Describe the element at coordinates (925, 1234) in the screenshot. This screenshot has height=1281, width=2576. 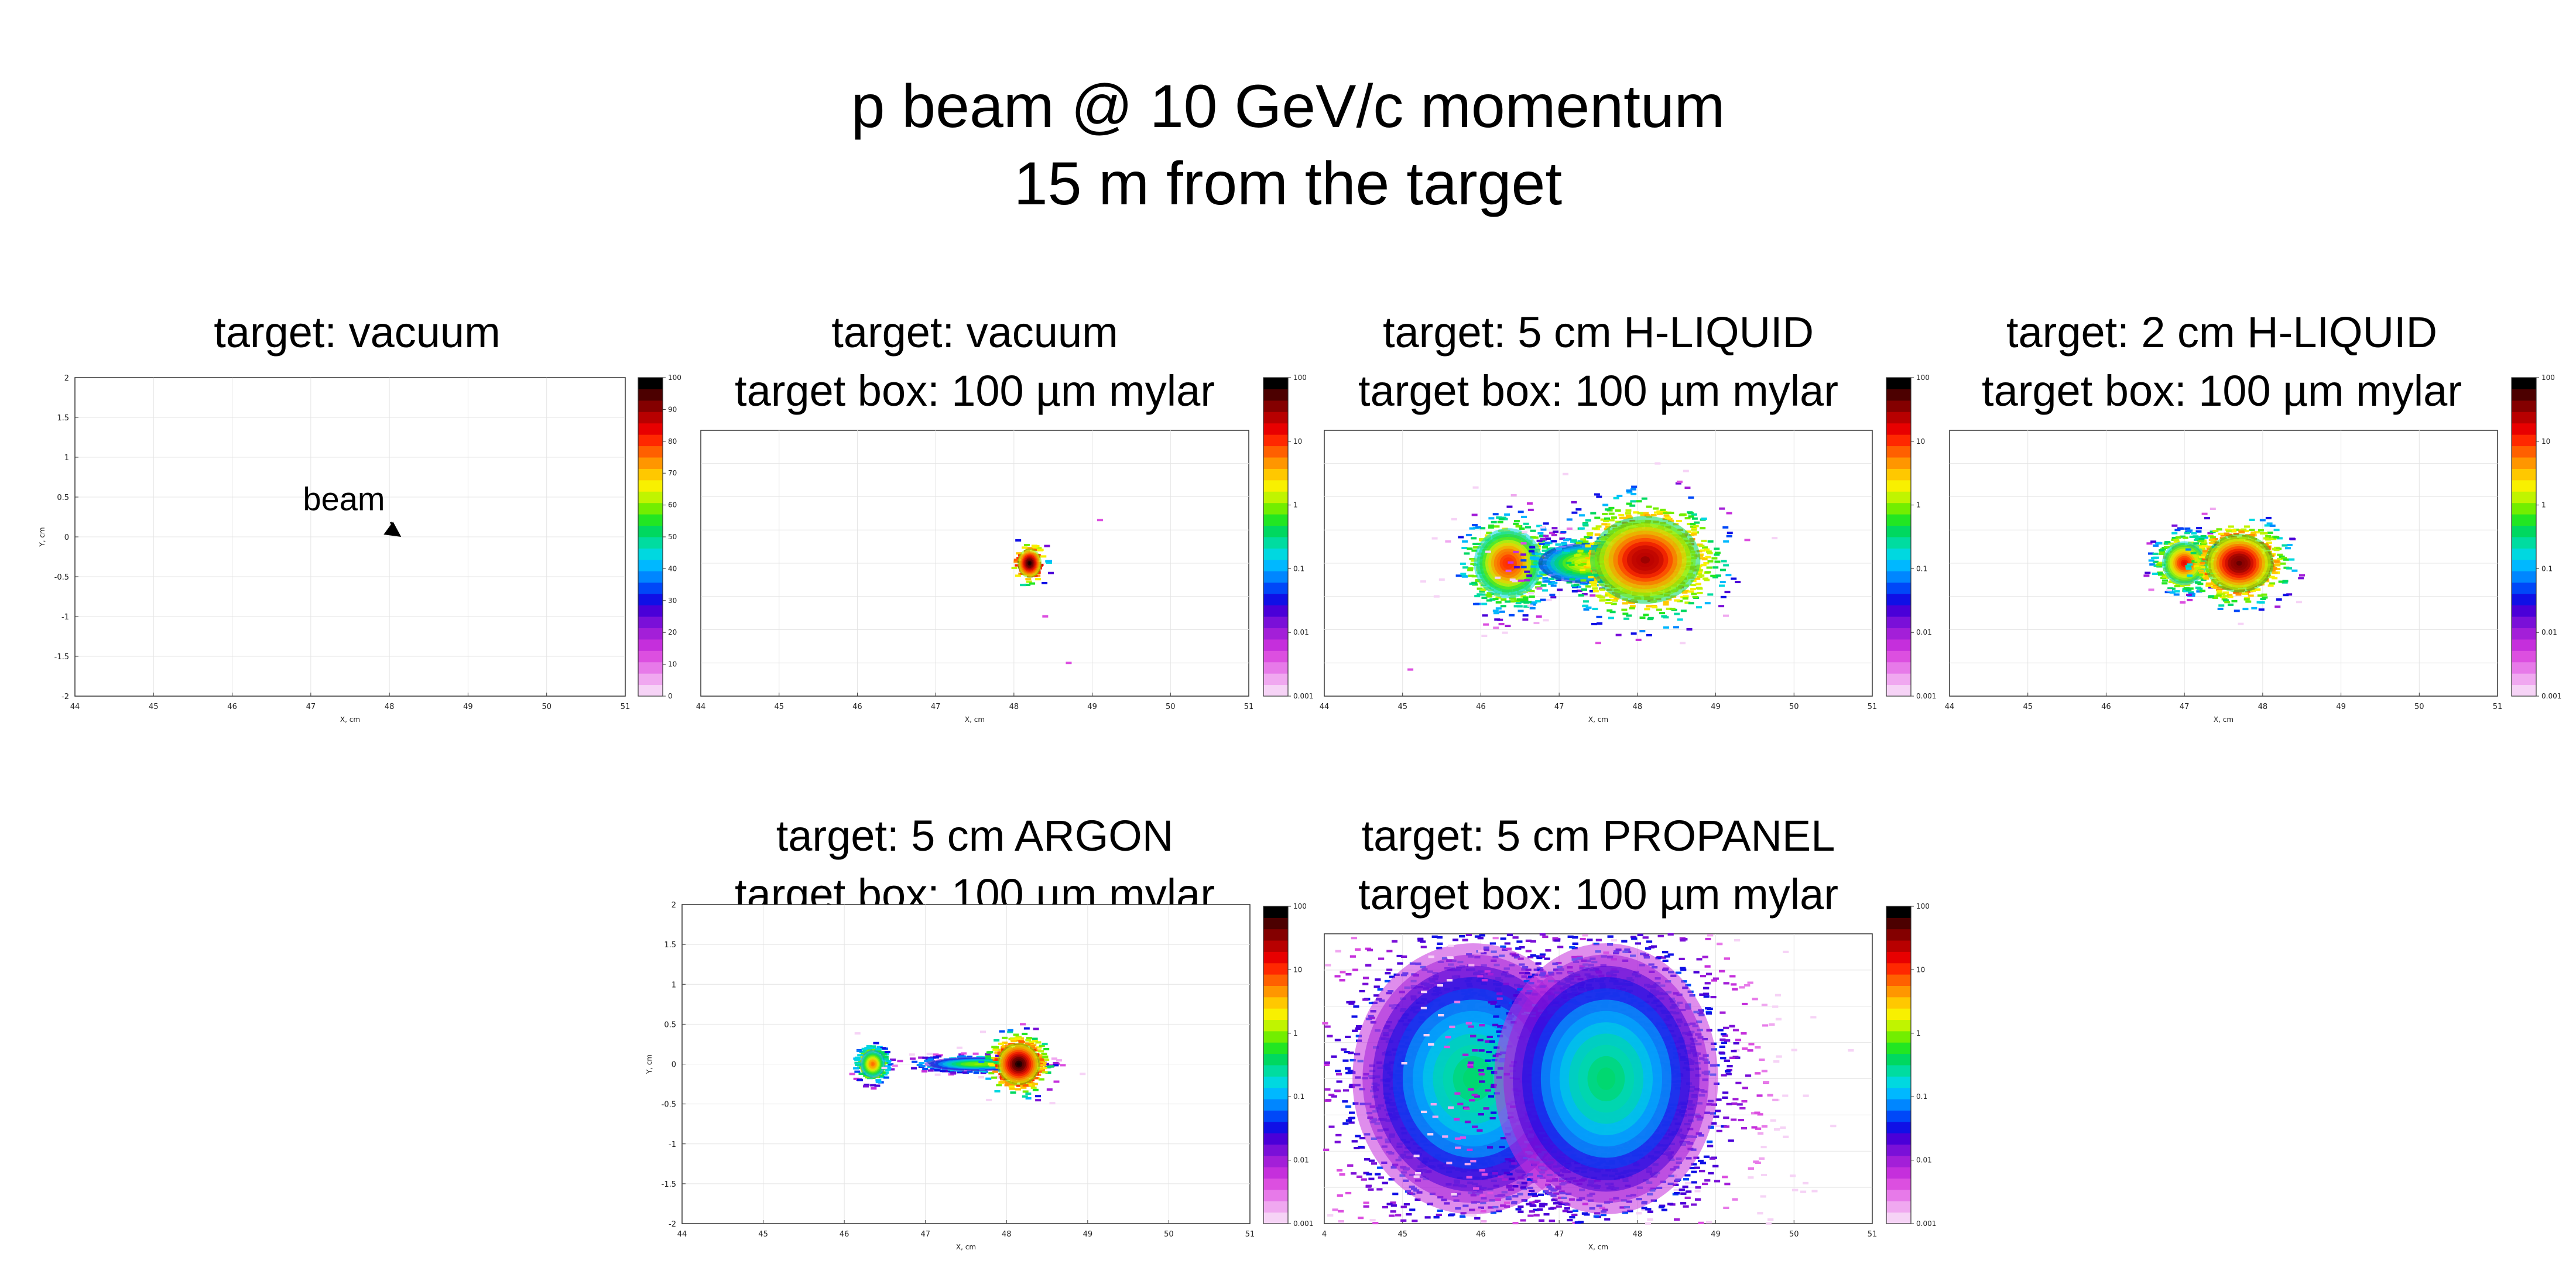
I see `x-tick-label: 47` at that location.